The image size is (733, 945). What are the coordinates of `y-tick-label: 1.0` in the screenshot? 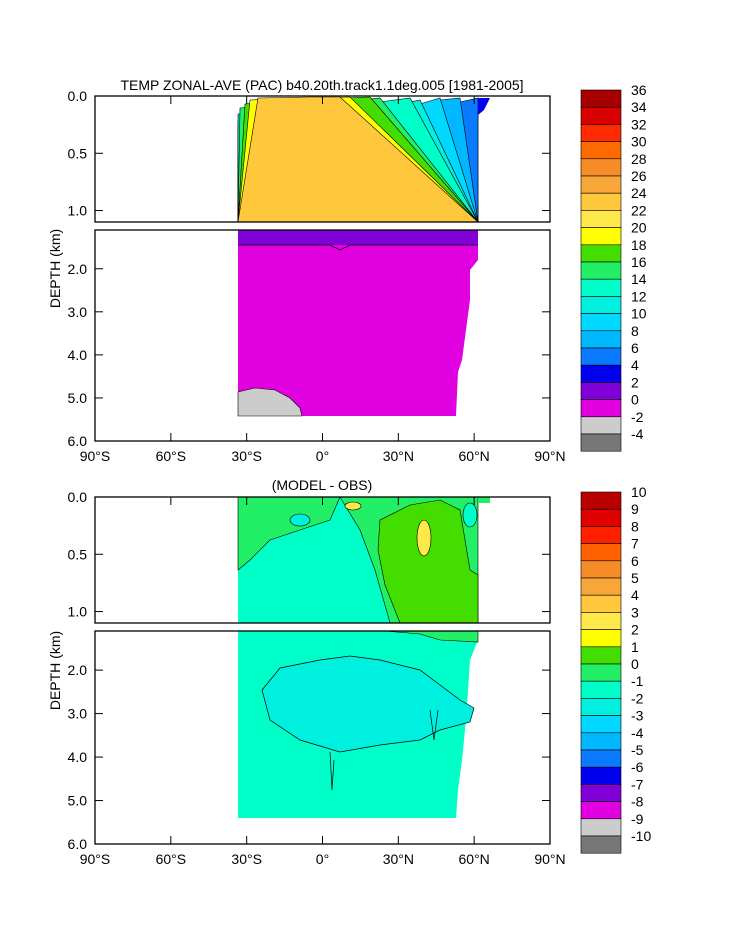 It's located at (78, 612).